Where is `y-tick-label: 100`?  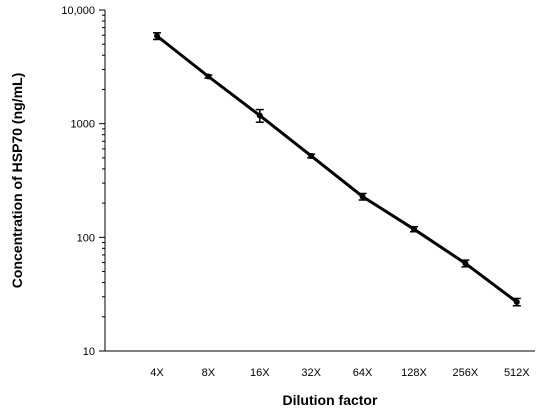
y-tick-label: 100 is located at coordinates (86, 238).